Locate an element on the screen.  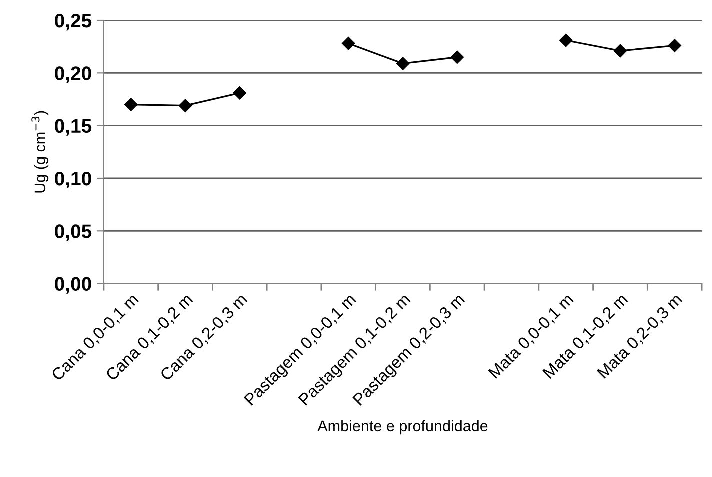
y-tick-label: 0,20 is located at coordinates (73, 75).